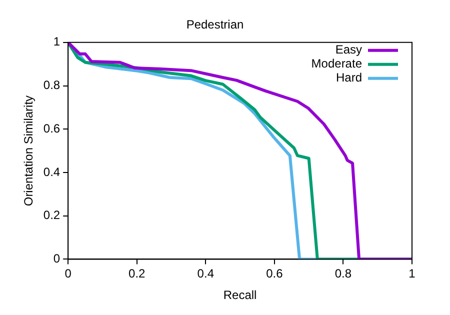  What do you see at coordinates (205, 273) in the screenshot?
I see `x-tick-label: 0.4` at bounding box center [205, 273].